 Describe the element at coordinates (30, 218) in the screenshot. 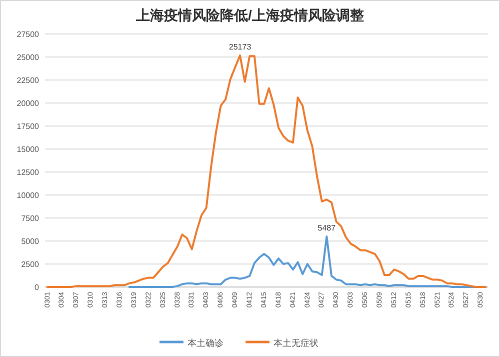

I see `y-tick-label: 7500` at that location.